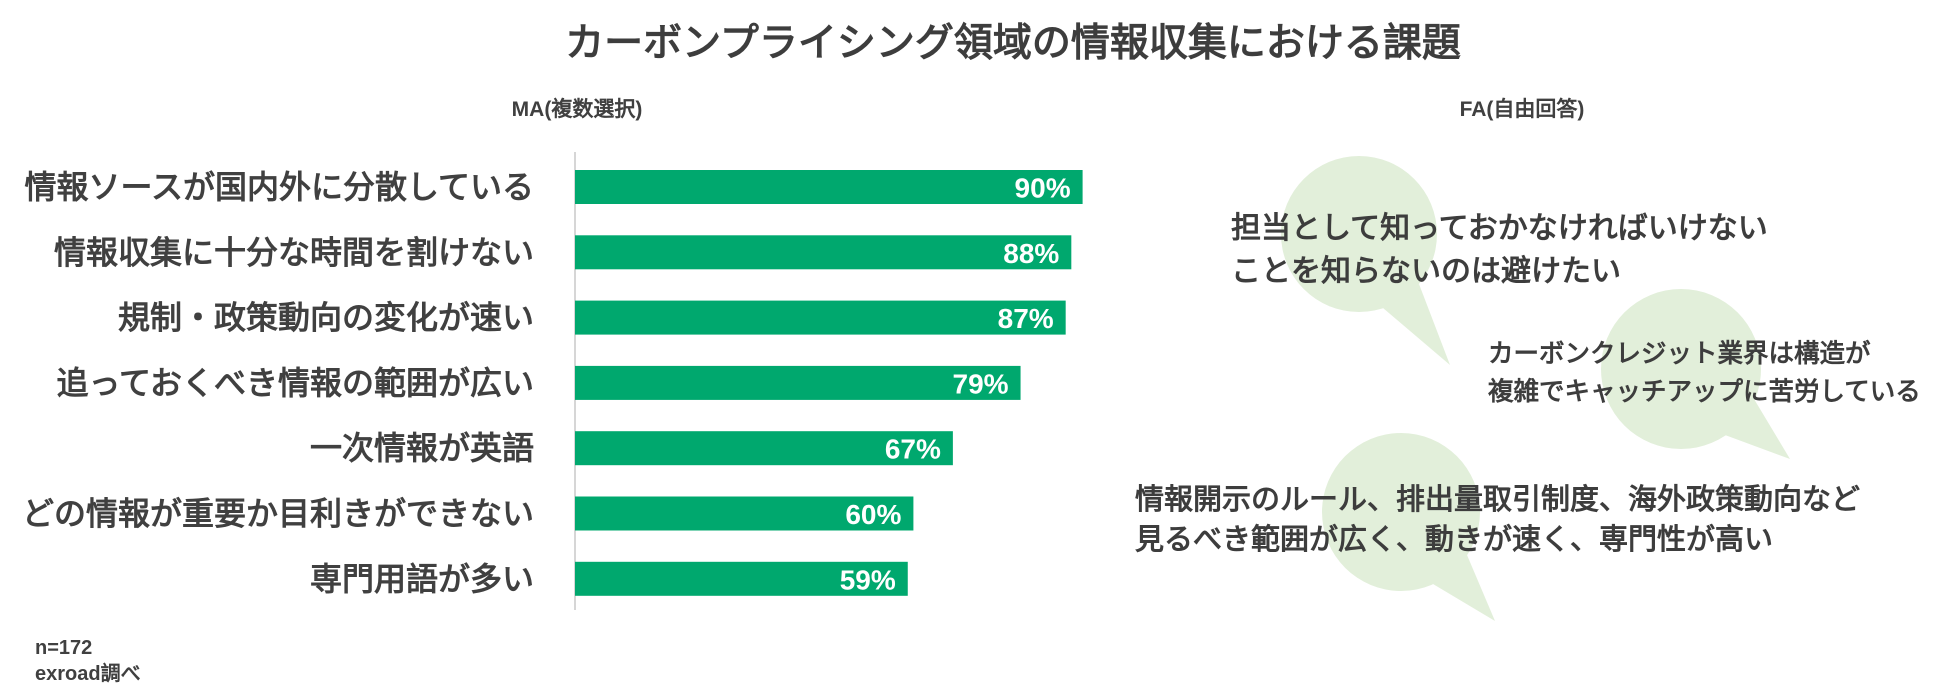 This screenshot has width=1950, height=697. I want to click on bar-value-label: 87%, so click(1026, 318).